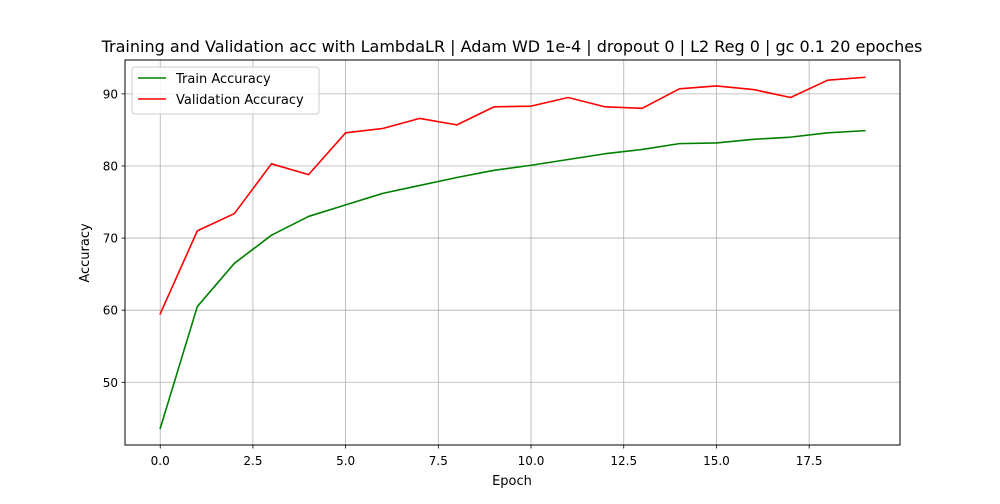 Image resolution: width=1000 pixels, height=504 pixels. I want to click on y-tick-label: 50, so click(110, 383).